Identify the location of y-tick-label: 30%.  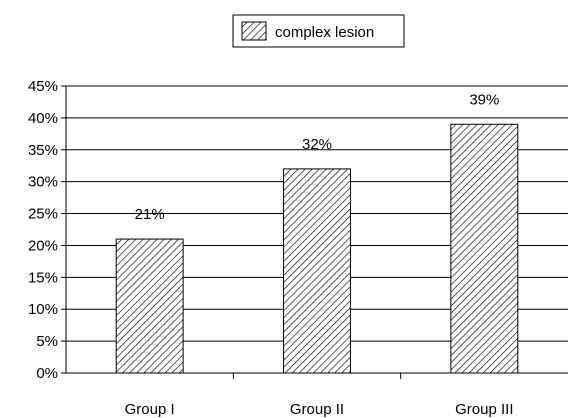
(43, 182).